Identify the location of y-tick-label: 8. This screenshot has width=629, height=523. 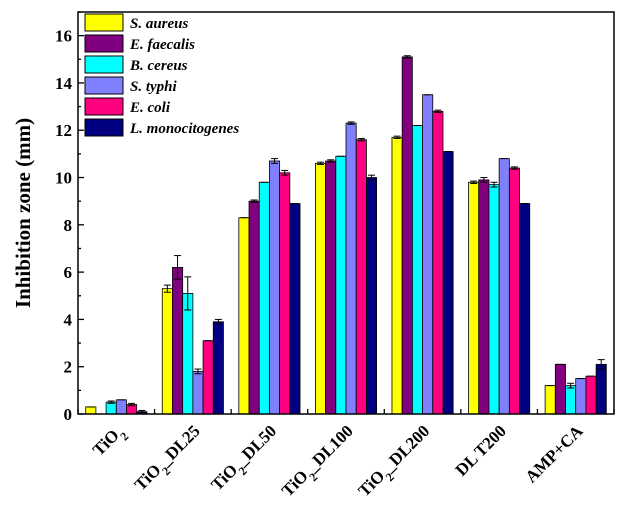
(68, 225).